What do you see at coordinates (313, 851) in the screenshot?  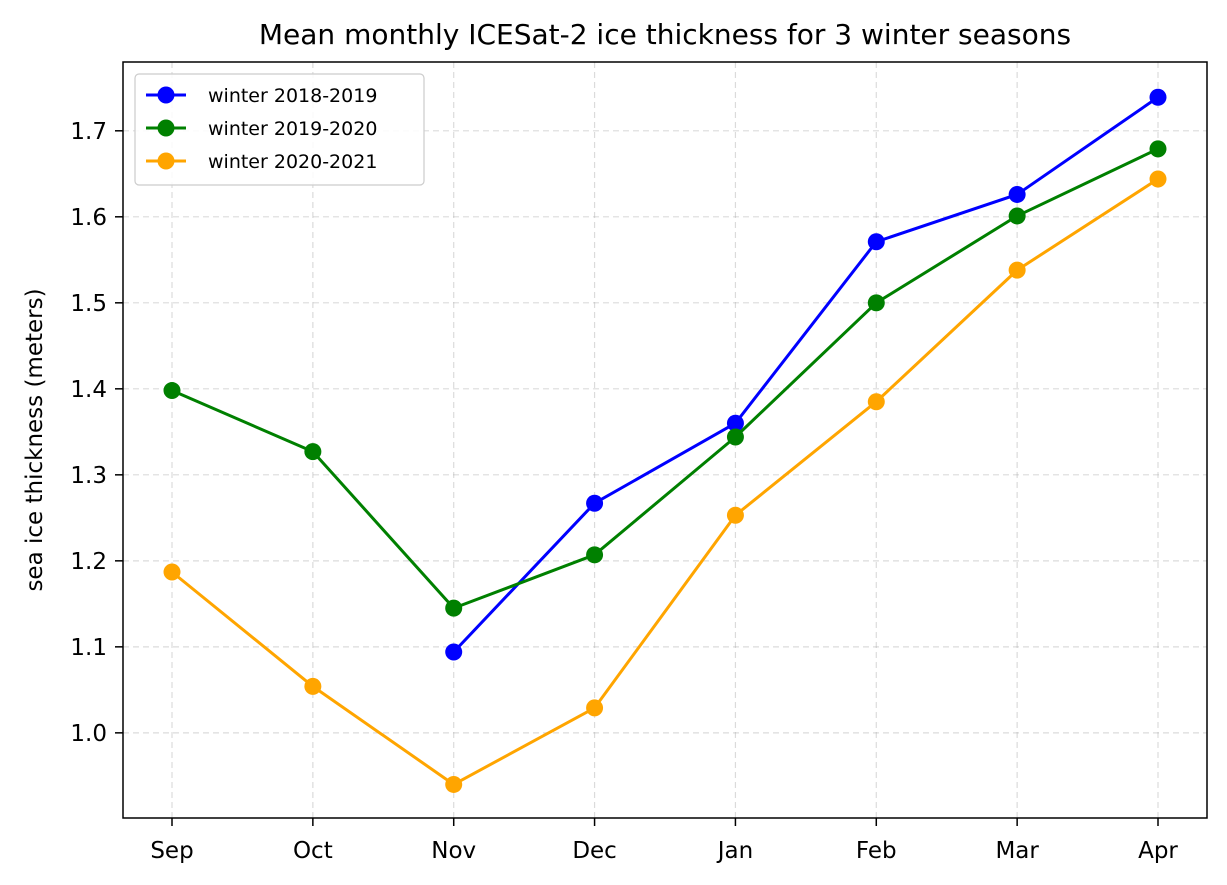 I see `x-tick-label: Oct` at bounding box center [313, 851].